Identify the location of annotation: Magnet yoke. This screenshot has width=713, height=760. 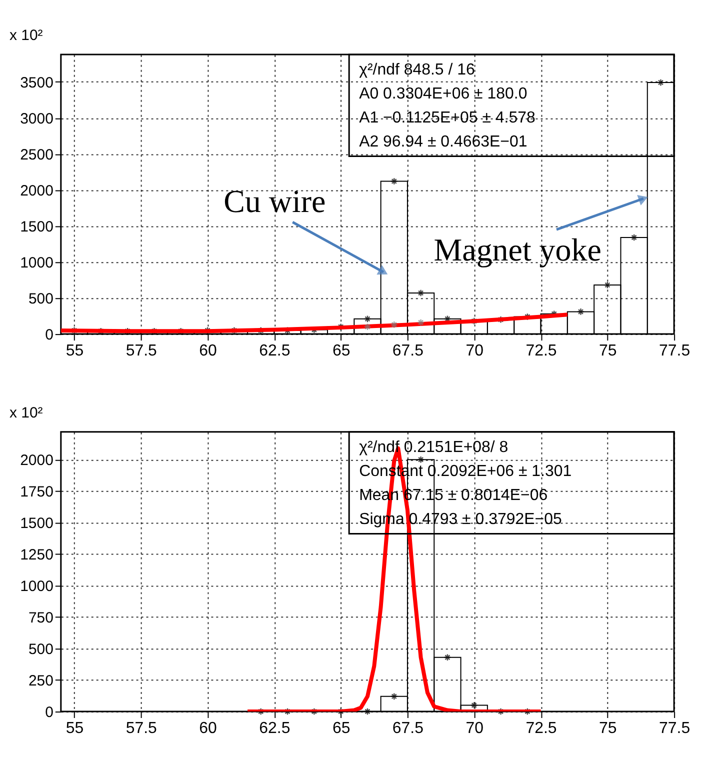
(518, 250).